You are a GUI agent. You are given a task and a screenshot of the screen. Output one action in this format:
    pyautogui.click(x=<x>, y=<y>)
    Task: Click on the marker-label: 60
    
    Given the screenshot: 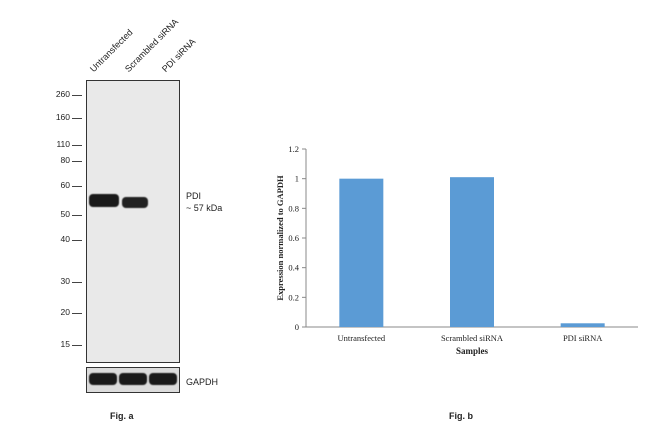 What is the action you would take?
    pyautogui.click(x=65, y=185)
    